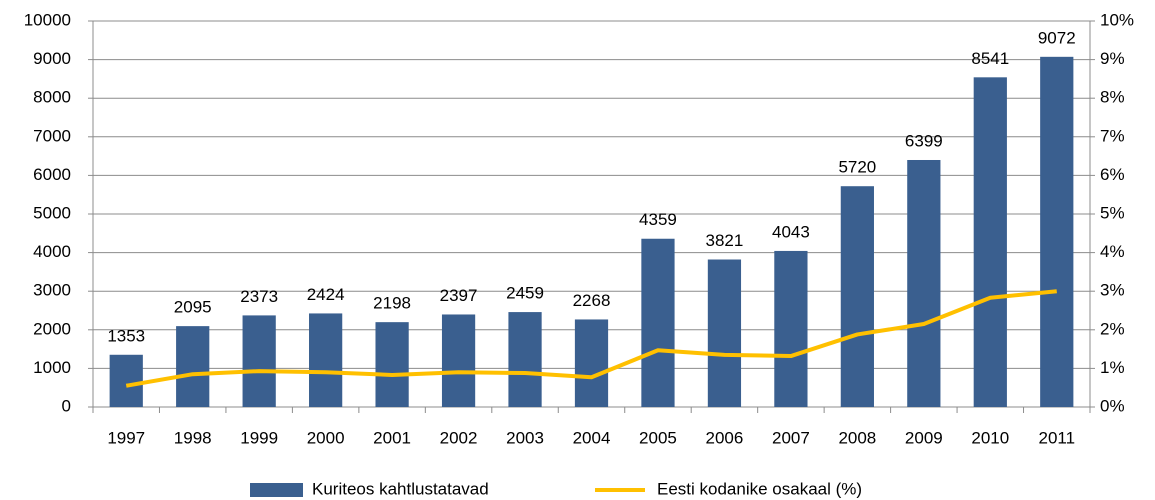 The width and height of the screenshot is (1155, 500). I want to click on y-tick-label: 5000, so click(52, 212).